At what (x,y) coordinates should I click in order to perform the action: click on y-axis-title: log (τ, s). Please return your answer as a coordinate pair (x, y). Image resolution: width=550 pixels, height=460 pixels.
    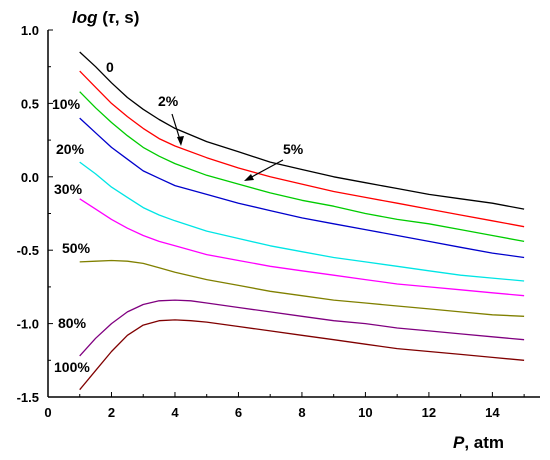
    Looking at the image, I should click on (105, 17).